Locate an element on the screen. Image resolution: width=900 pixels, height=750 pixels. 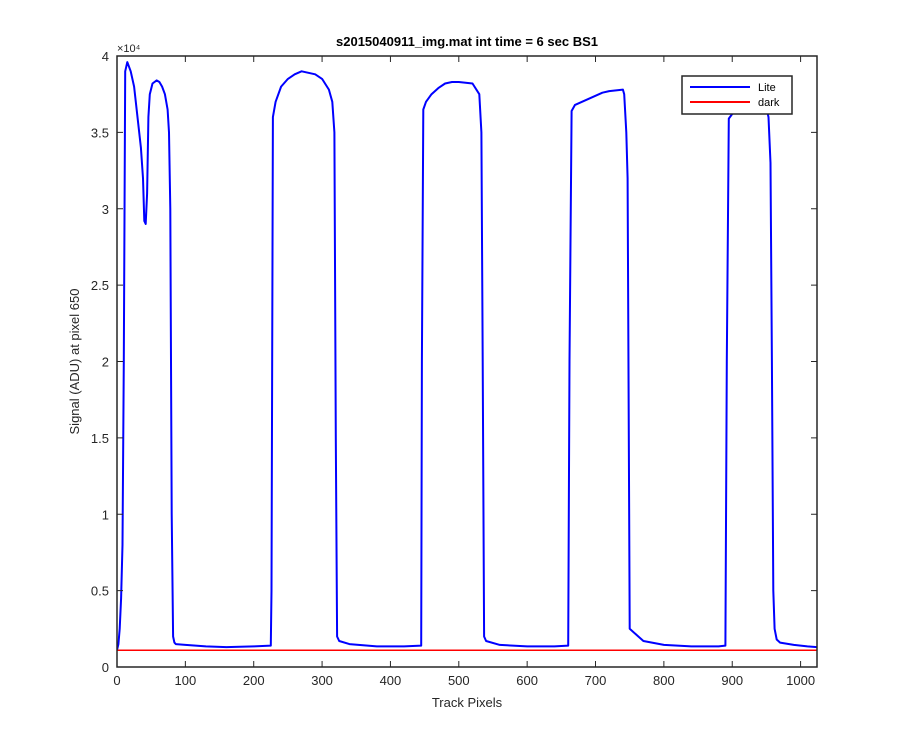
legend-box is located at coordinates (737, 95).